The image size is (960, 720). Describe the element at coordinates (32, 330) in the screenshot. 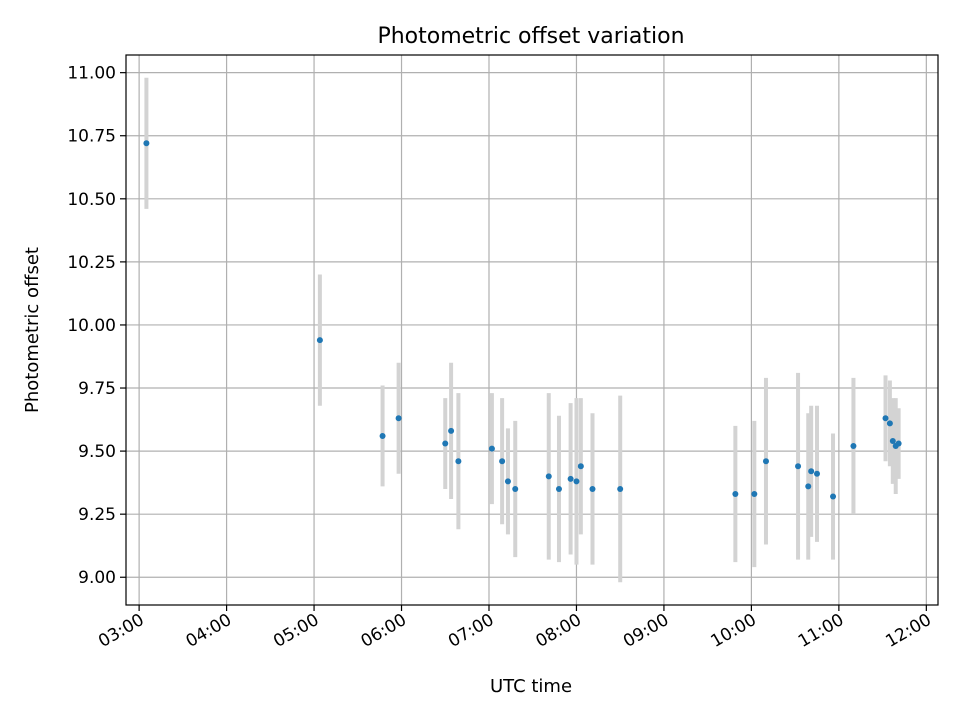

I see `y-axis-label: Photometric offset` at that location.